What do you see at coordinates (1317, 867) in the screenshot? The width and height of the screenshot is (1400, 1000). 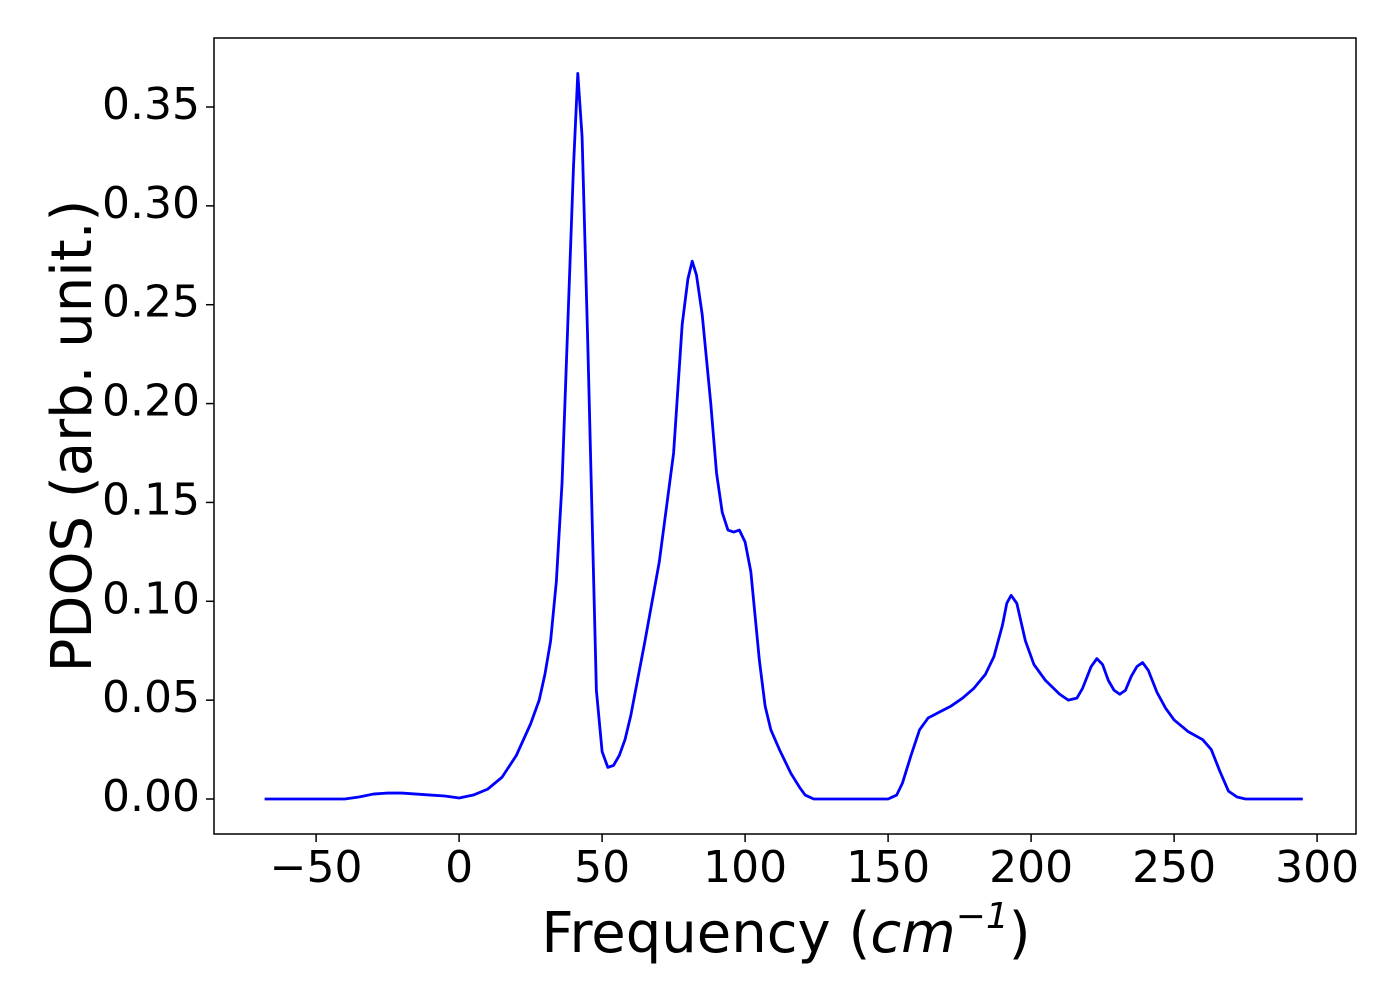 I see `x-tick-label: 300` at bounding box center [1317, 867].